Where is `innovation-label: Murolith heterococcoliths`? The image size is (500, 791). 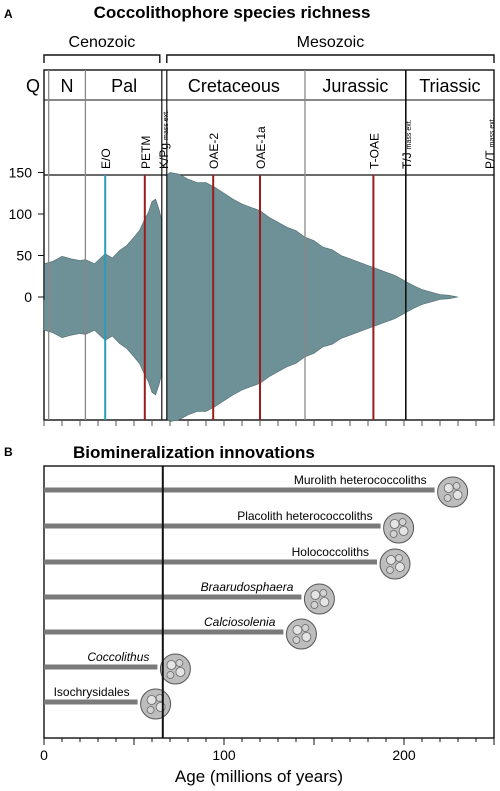
innovation-label: Murolith heterococcoliths is located at coordinates (360, 480).